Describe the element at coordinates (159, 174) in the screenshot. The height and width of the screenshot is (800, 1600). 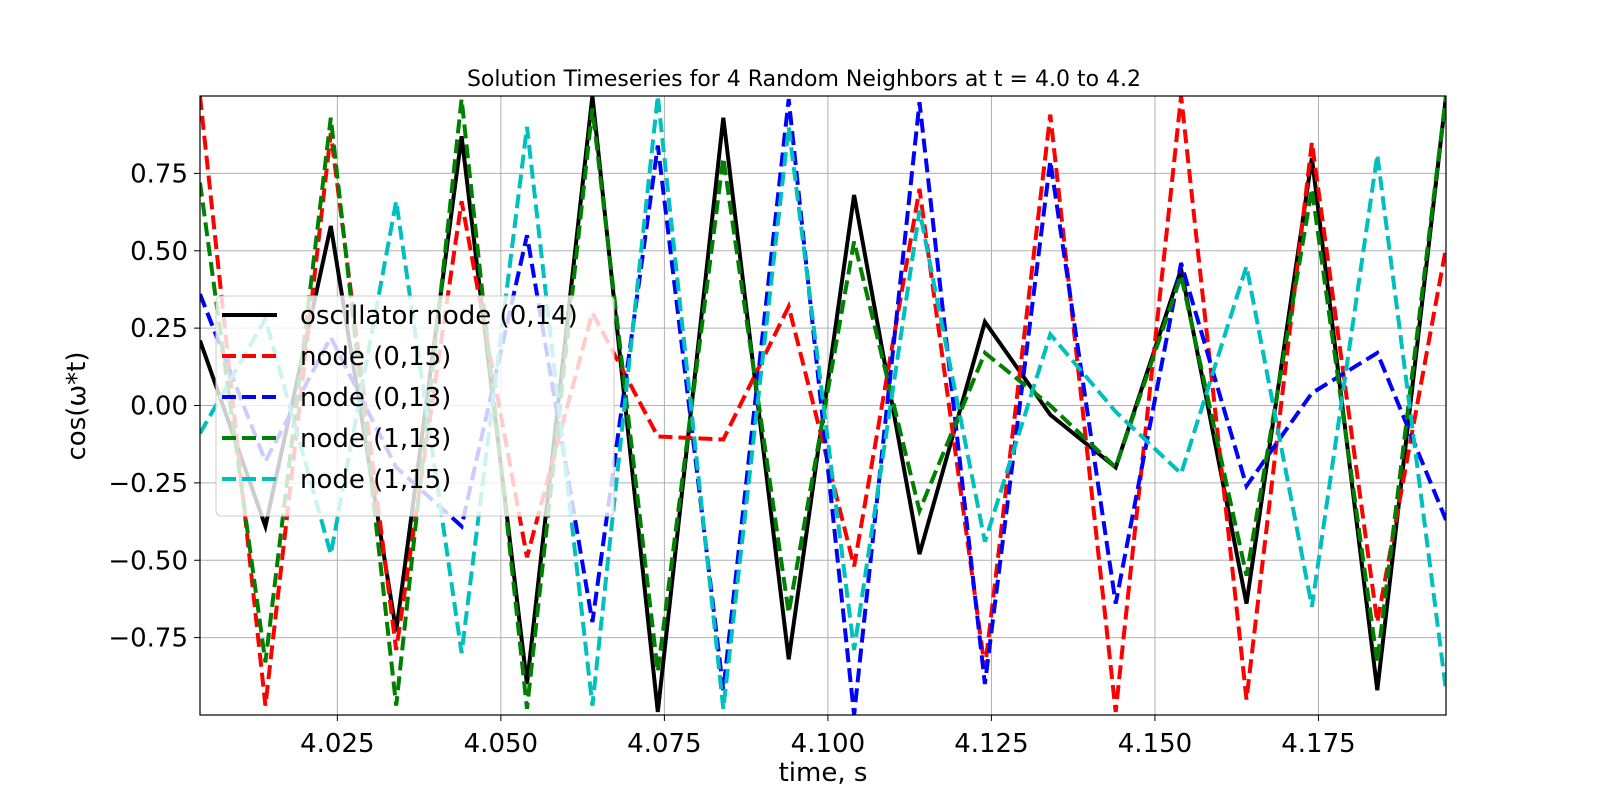
I see `y-tick-label: 0.75` at that location.